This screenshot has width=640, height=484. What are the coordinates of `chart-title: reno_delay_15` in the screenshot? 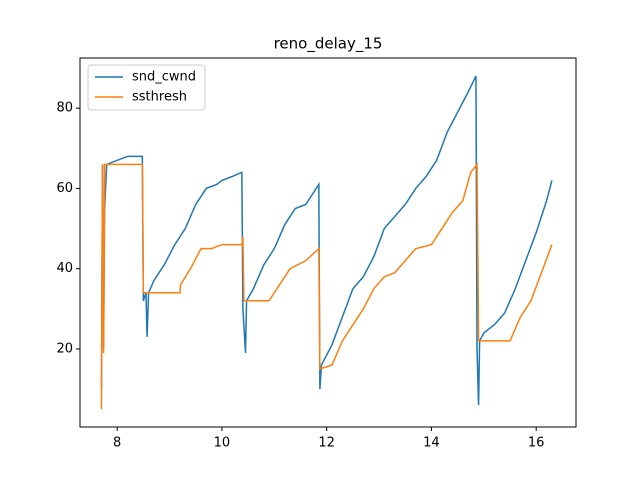 It's located at (328, 44).